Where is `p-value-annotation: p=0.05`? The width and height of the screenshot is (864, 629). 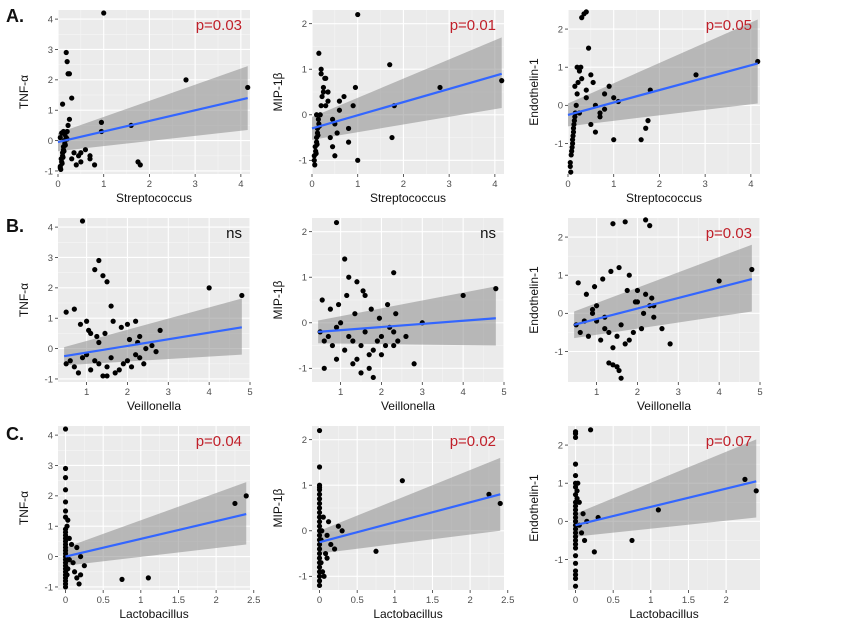
p-value-annotation: p=0.05 is located at coordinates (729, 25).